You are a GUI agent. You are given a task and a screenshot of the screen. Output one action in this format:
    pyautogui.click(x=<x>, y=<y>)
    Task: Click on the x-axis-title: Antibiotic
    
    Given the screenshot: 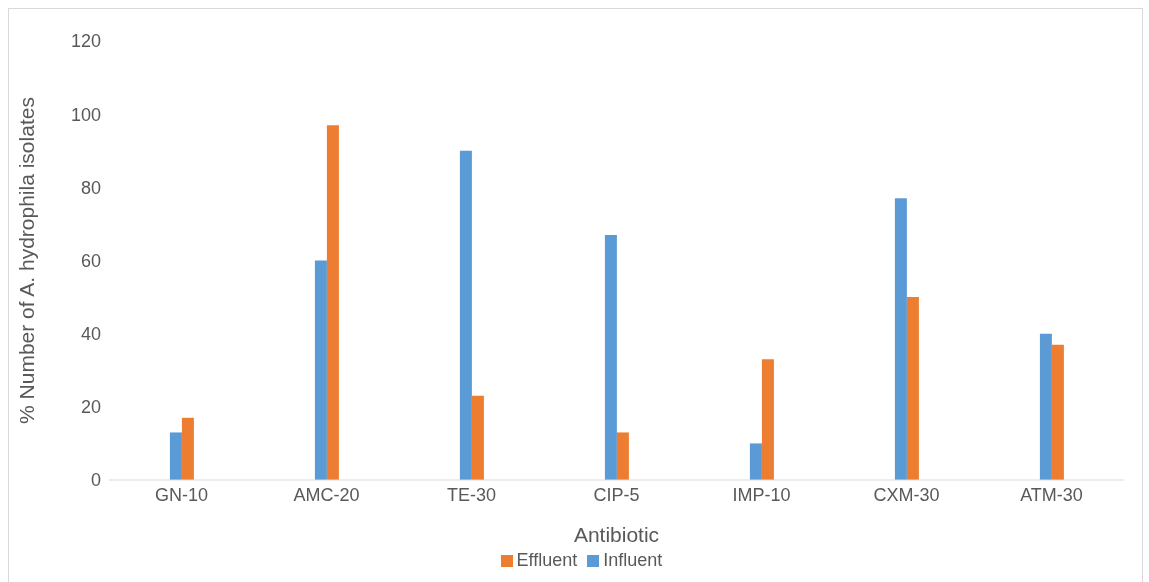 What is the action you would take?
    pyautogui.click(x=616, y=534)
    